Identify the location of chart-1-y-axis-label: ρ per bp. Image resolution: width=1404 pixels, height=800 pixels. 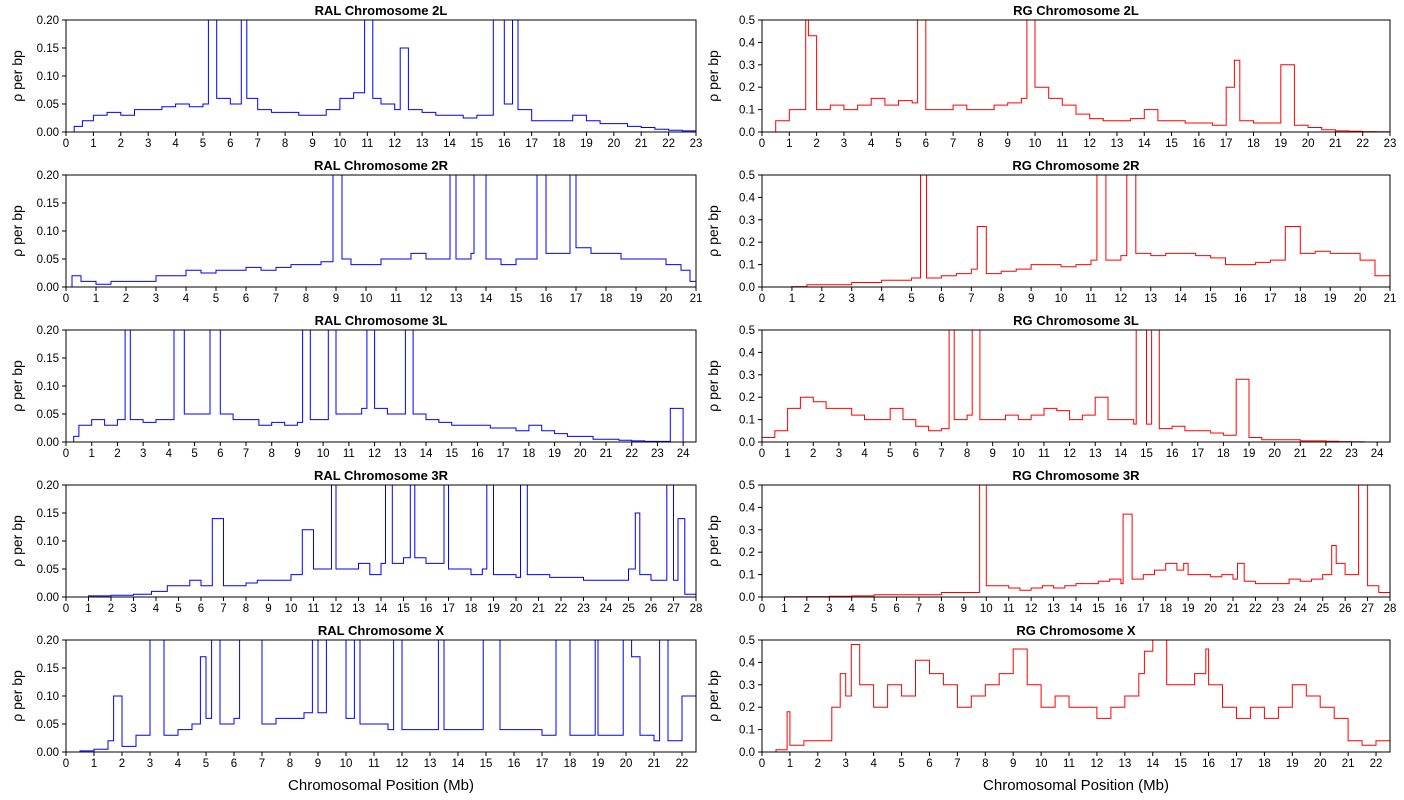
(17, 76).